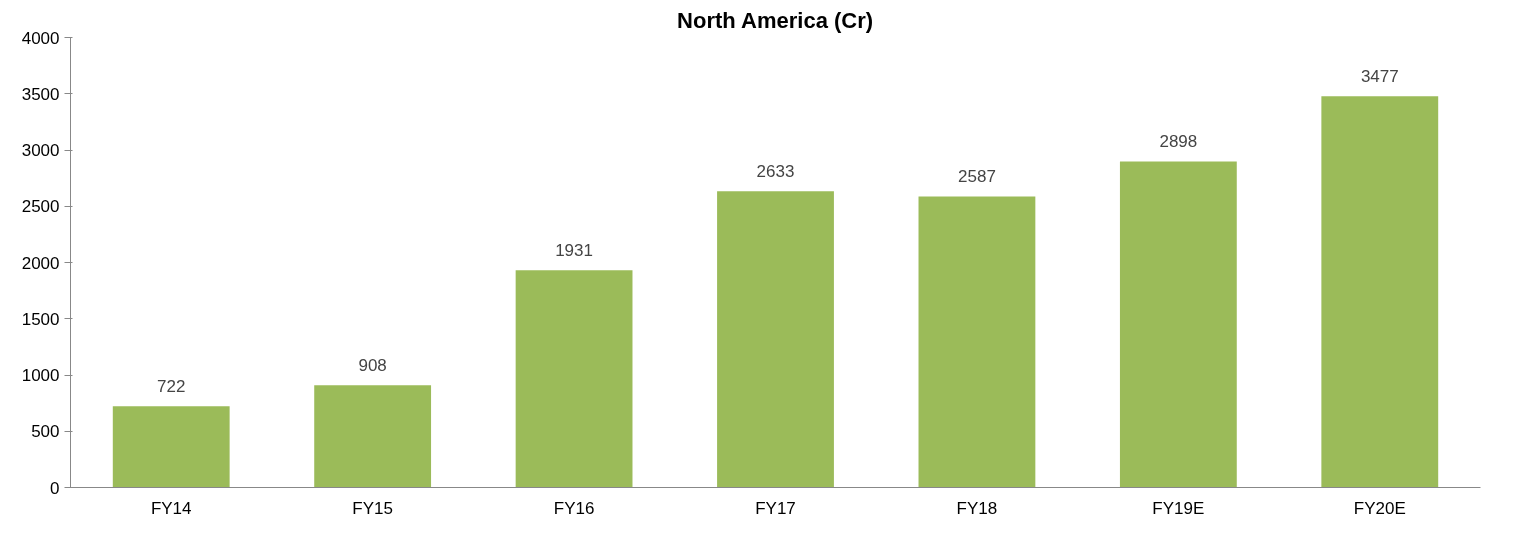 This screenshot has width=1516, height=536. I want to click on data-label: 1931, so click(574, 251).